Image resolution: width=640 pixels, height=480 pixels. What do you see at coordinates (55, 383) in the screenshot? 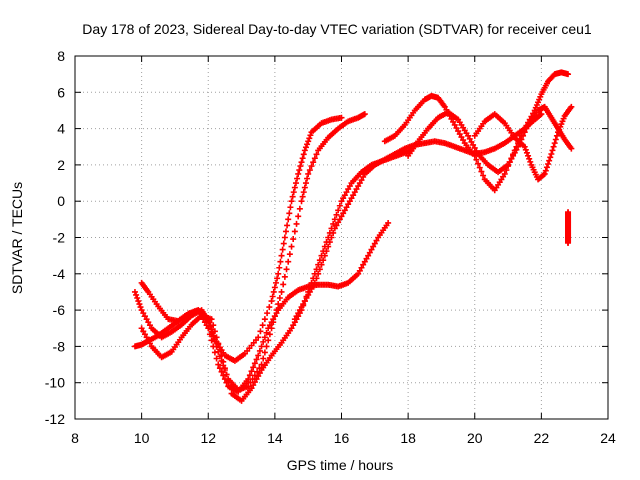
I see `y-tick-label: -10` at bounding box center [55, 383].